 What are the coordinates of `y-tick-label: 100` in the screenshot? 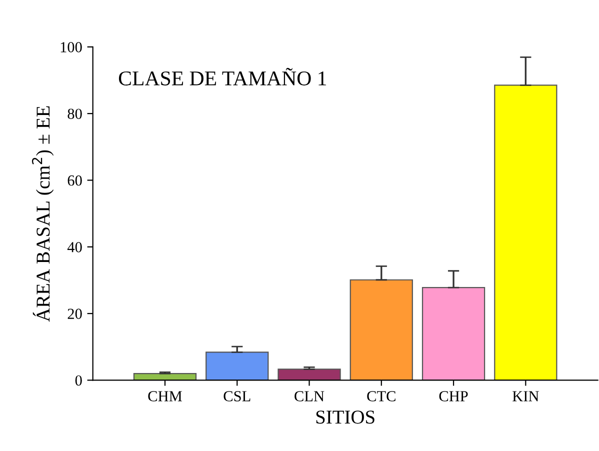 It's located at (71, 47).